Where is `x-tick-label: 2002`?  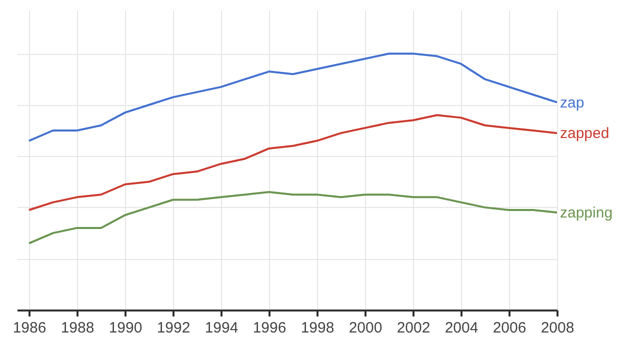 x-tick-label: 2002 is located at coordinates (413, 328).